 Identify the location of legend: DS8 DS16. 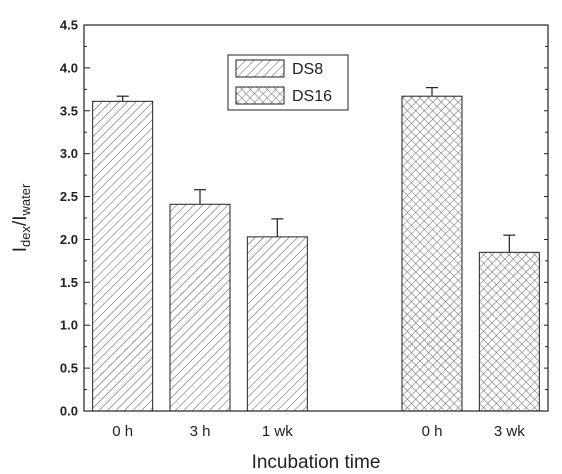
(288, 82).